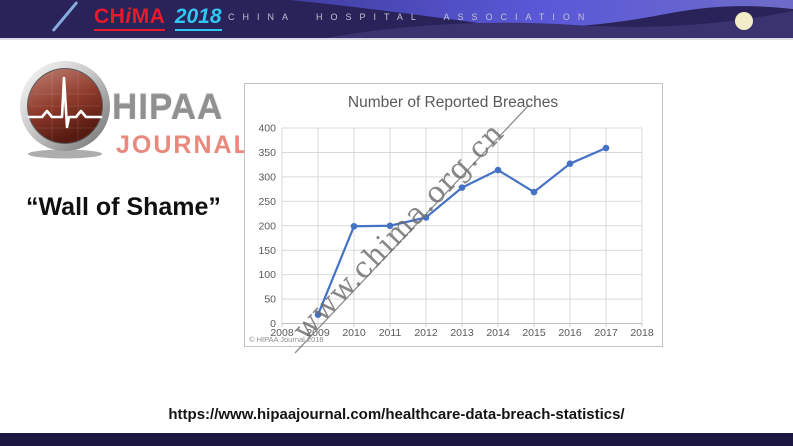 This screenshot has height=446, width=793. I want to click on hipaa-logo-subtitle: JOURNAL, so click(183, 145).